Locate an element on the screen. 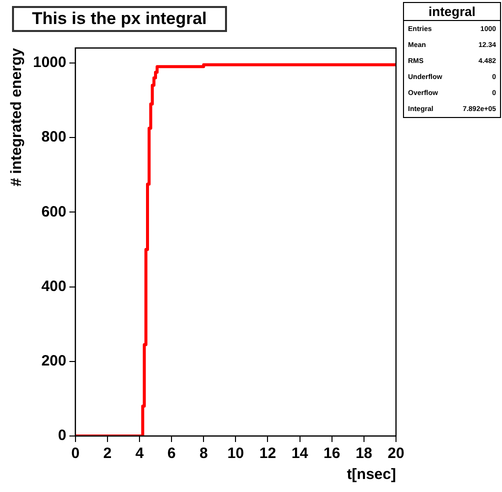  text: integral is located at coordinates (452, 12).